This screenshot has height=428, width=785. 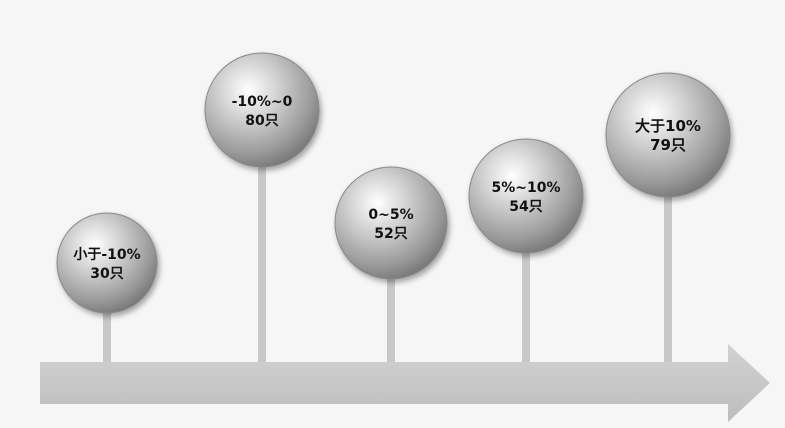 I want to click on bubble-count-label-4: 54只, so click(x=525, y=207).